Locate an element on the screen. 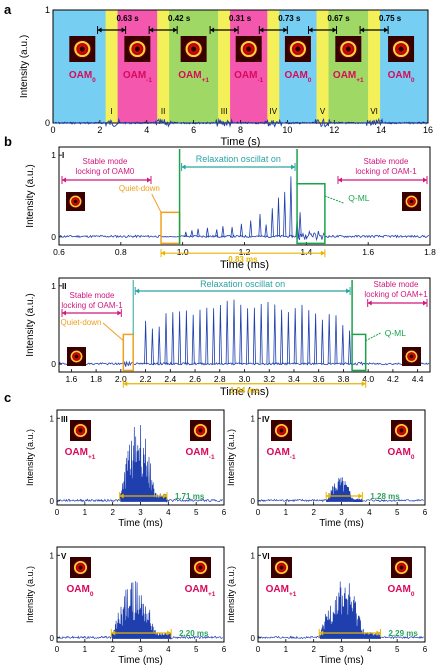 This screenshot has width=445, height=665. trace-roman-label: IV is located at coordinates (266, 419).